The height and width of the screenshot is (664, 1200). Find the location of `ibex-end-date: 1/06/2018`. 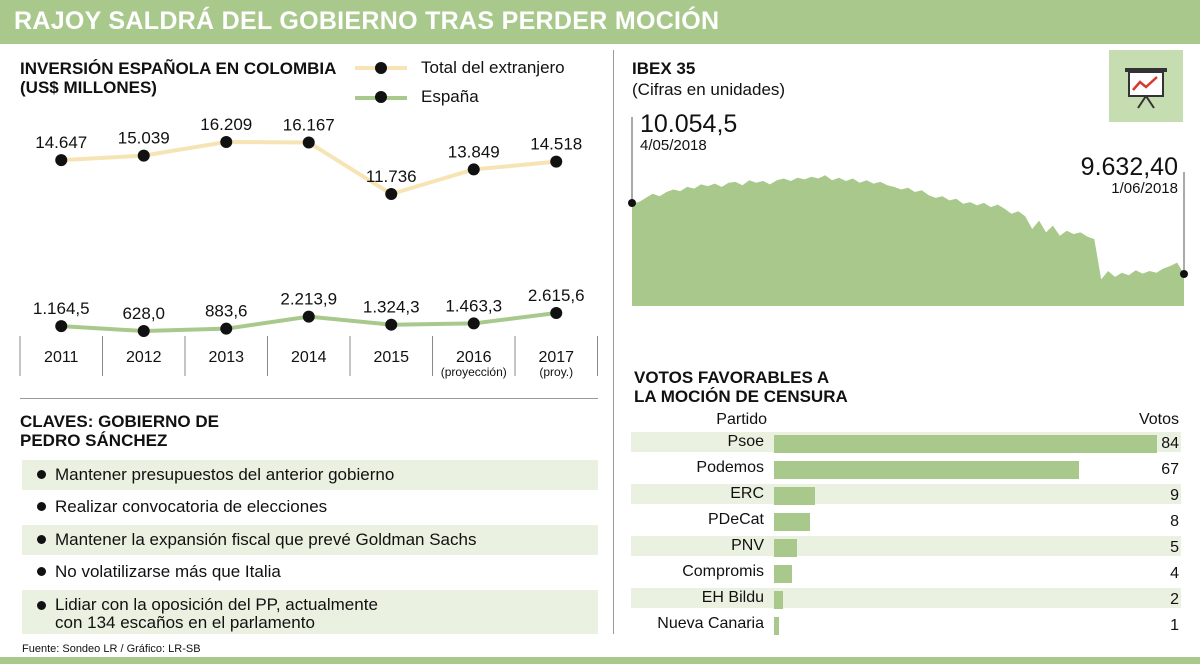

ibex-end-date: 1/06/2018 is located at coordinates (1144, 188).